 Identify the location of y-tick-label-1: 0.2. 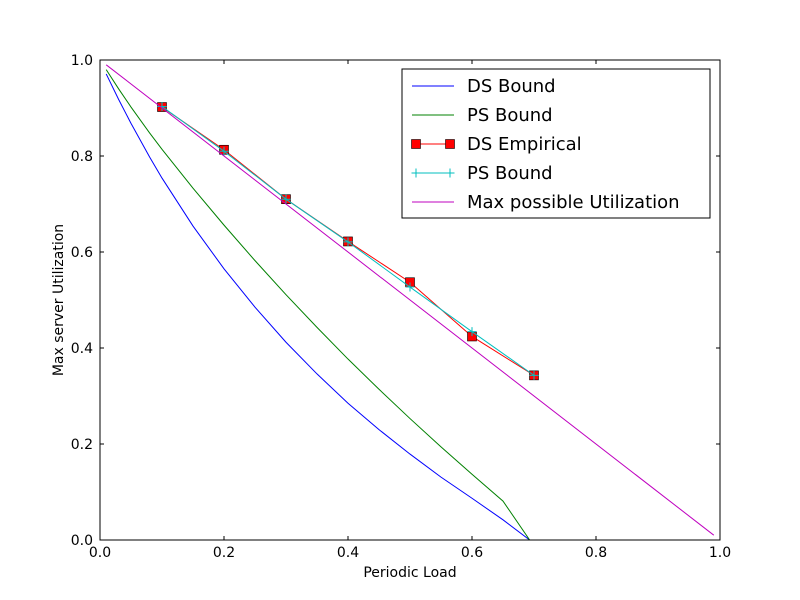
(82, 445).